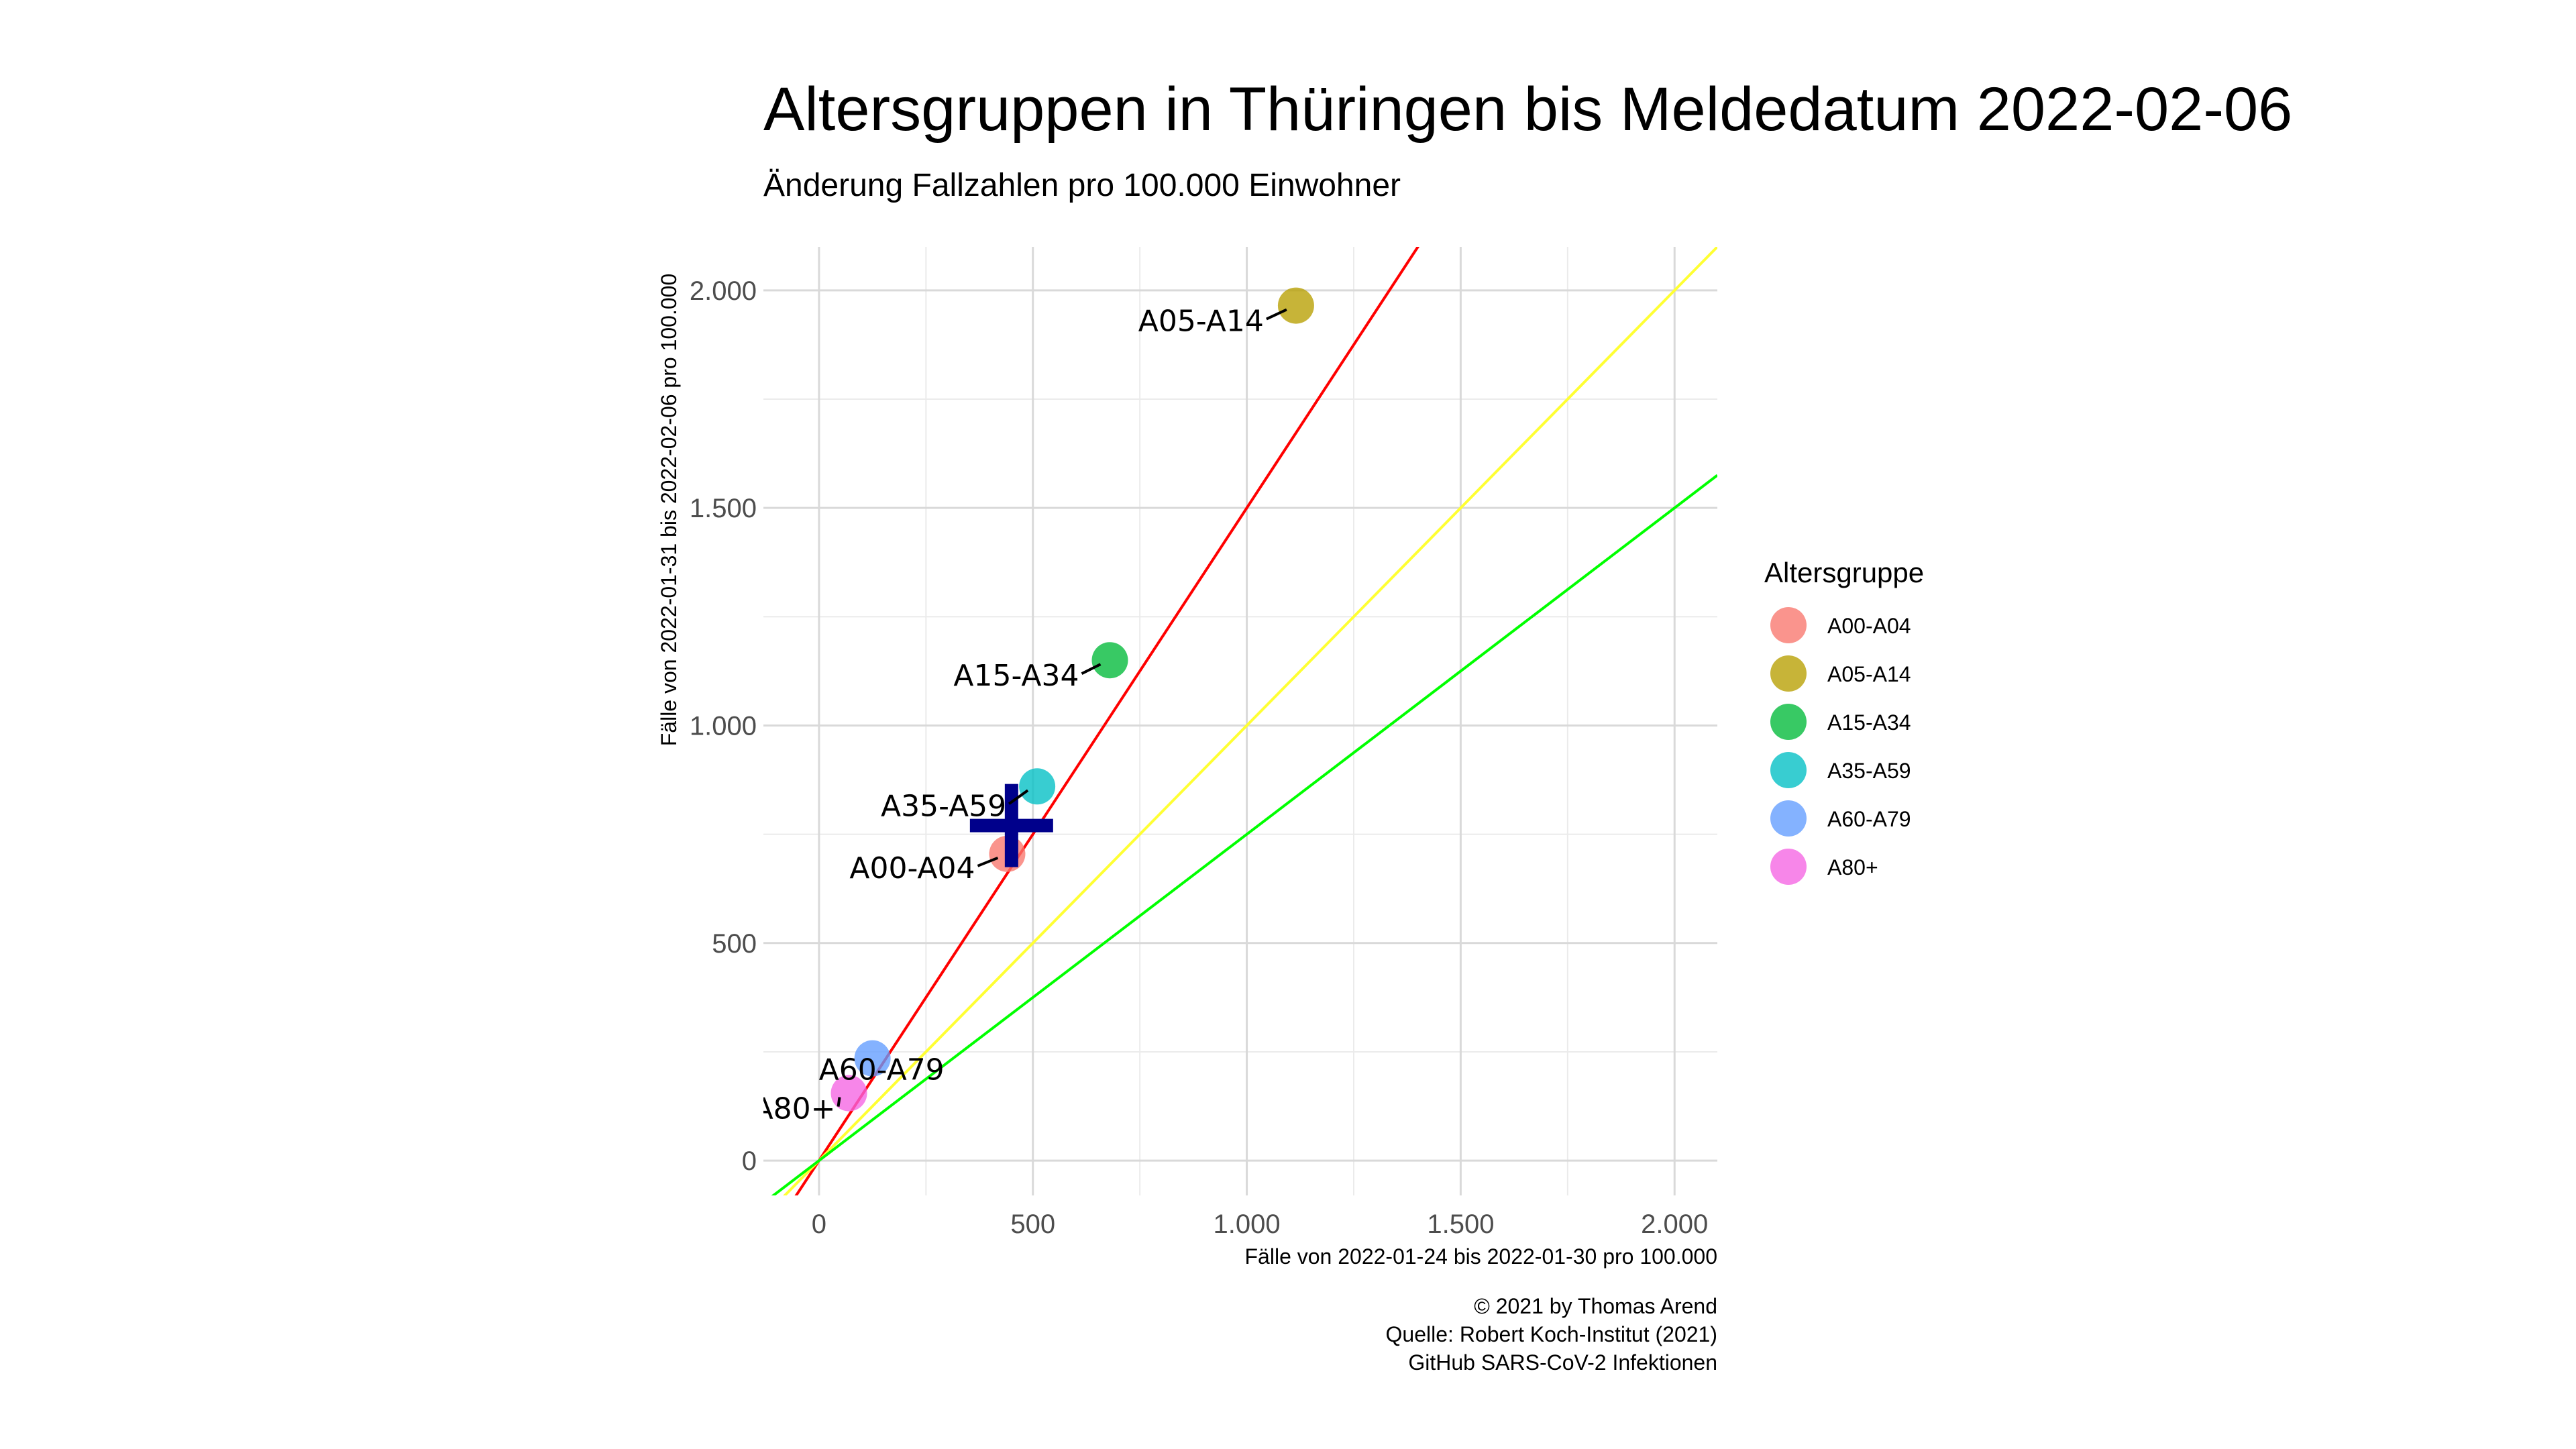 The height and width of the screenshot is (1449, 2576). What do you see at coordinates (819, 1224) in the screenshot?
I see `x-tick-label: 0` at bounding box center [819, 1224].